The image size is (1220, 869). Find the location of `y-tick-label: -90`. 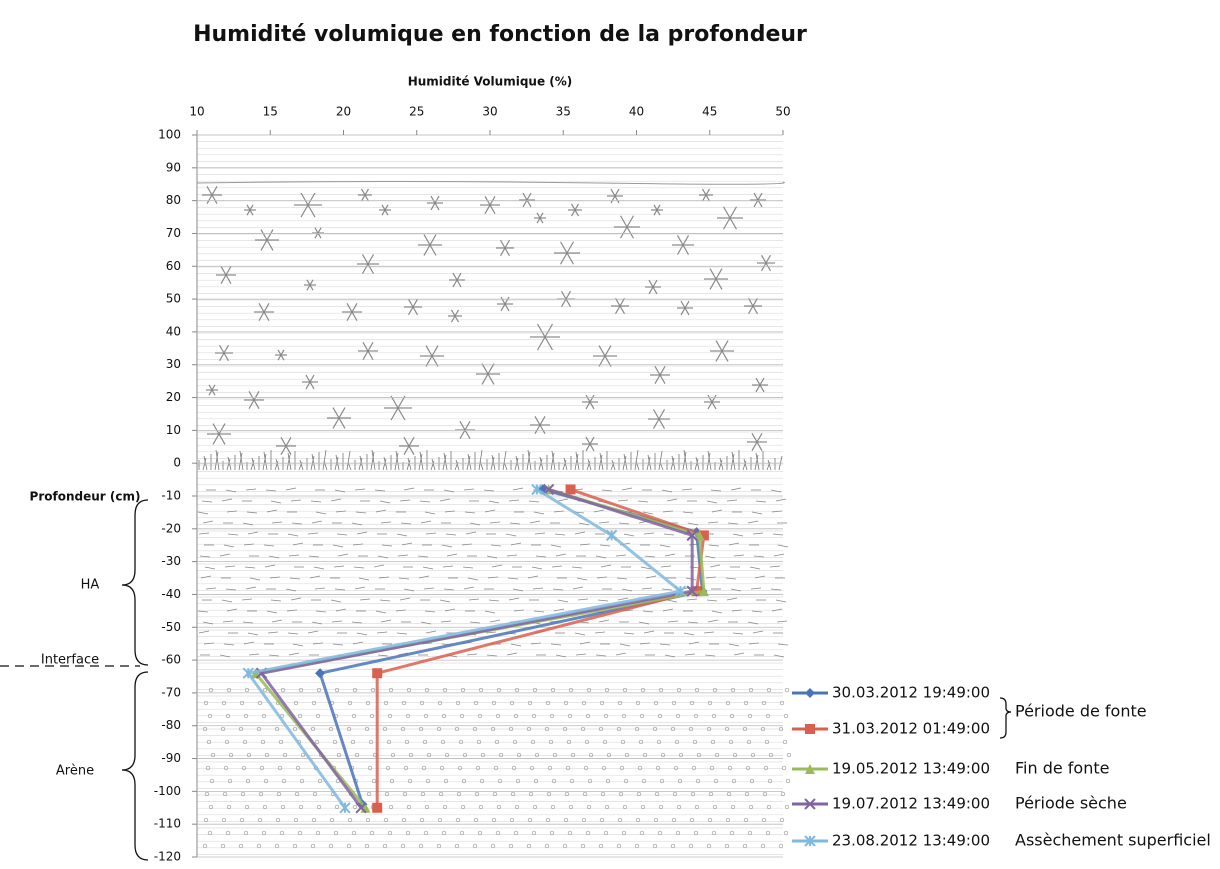

y-tick-label: -90 is located at coordinates (171, 758).